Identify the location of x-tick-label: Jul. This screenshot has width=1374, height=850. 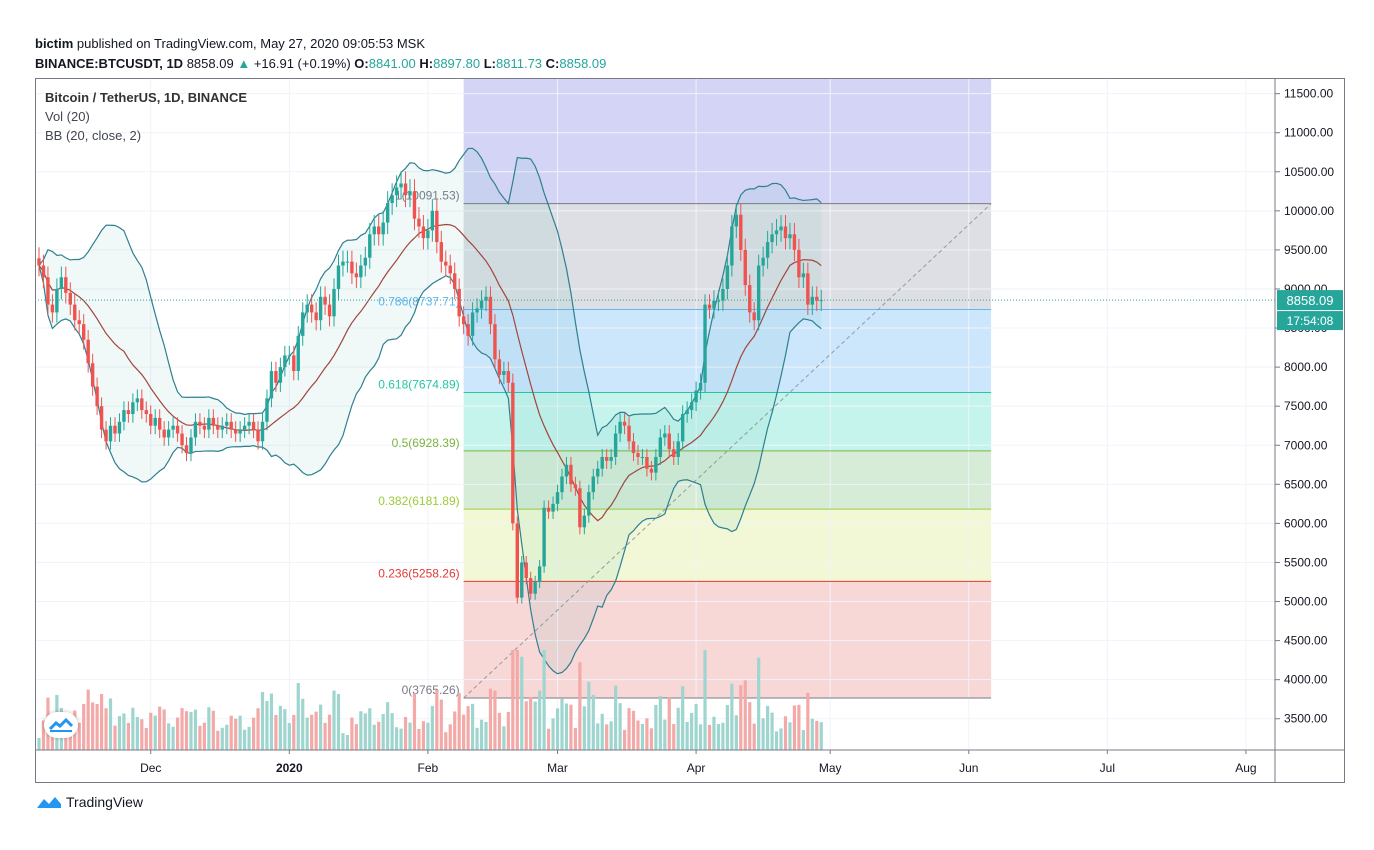
(1107, 768).